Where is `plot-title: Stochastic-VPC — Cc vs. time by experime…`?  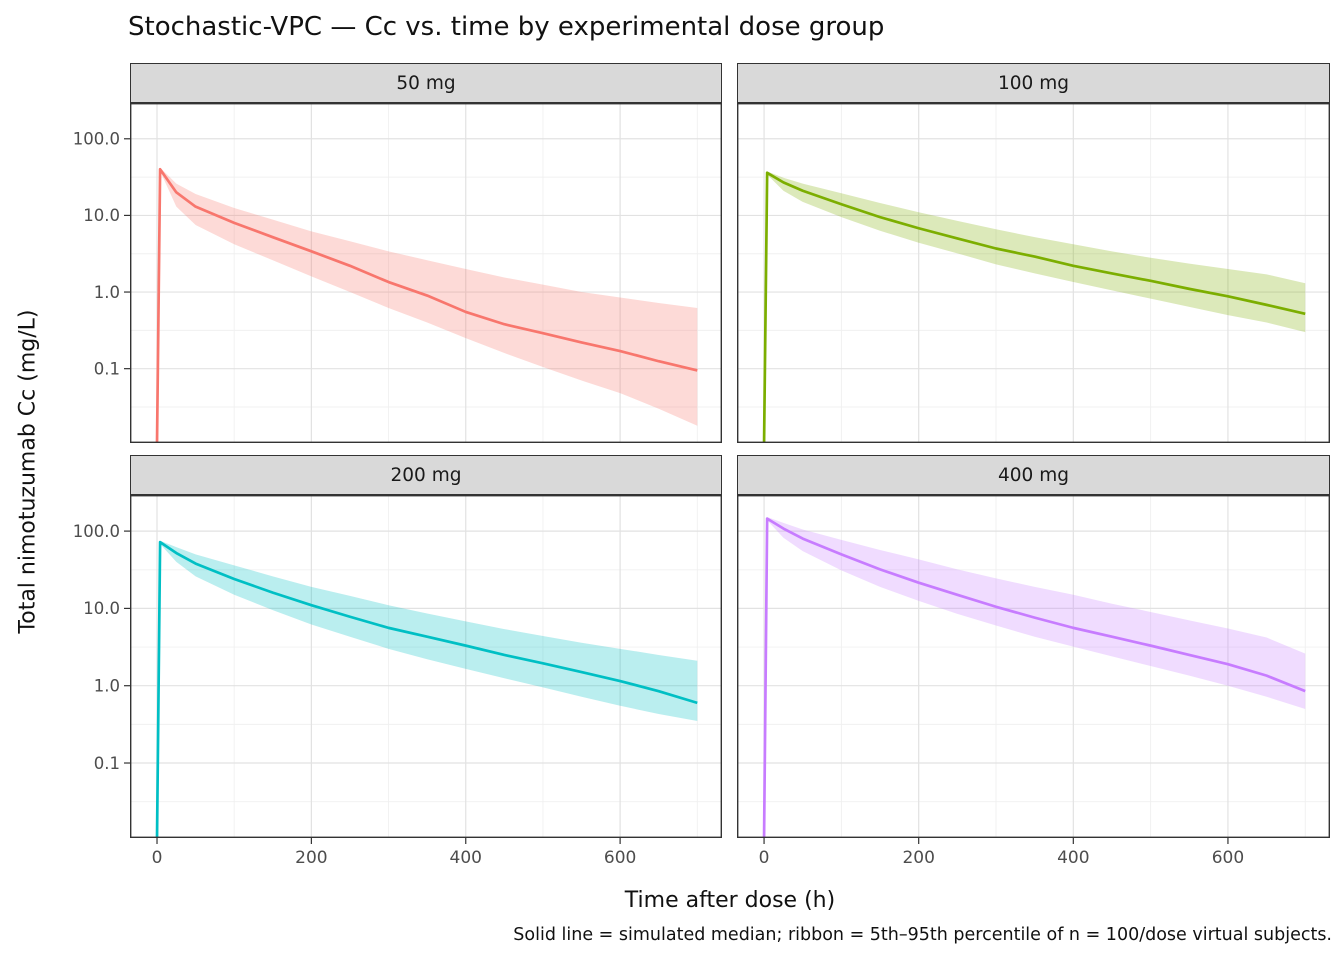 plot-title: Stochastic-VPC — Cc vs. time by experime… is located at coordinates (506, 27).